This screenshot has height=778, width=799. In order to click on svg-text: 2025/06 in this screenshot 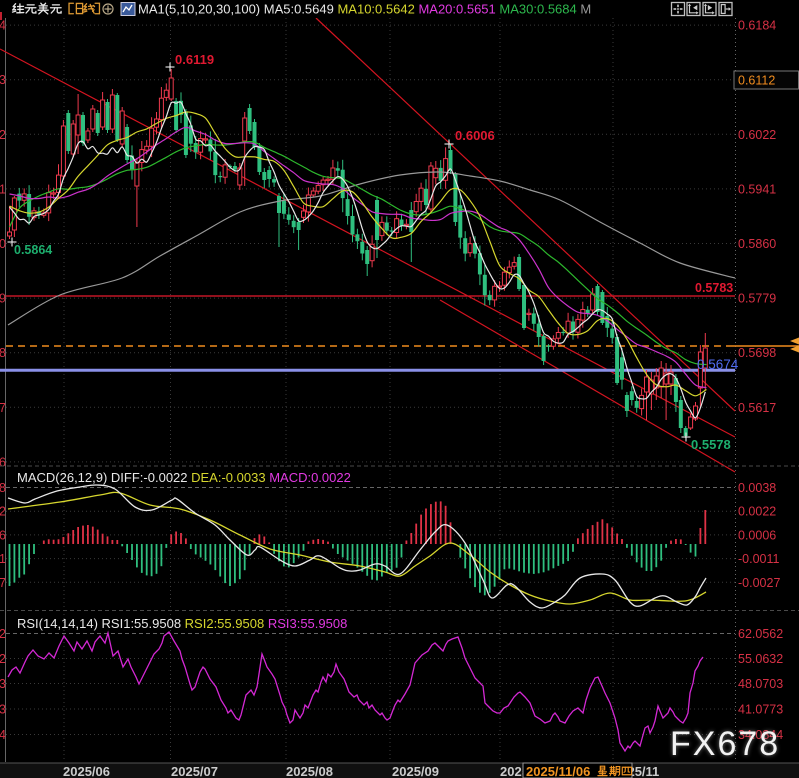, I will do `click(86, 771)`.